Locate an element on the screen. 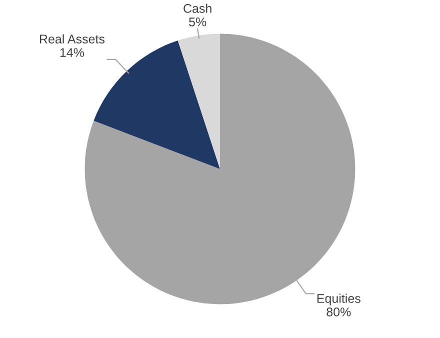 This screenshot has height=338, width=440. data-label: 14% is located at coordinates (72, 52).